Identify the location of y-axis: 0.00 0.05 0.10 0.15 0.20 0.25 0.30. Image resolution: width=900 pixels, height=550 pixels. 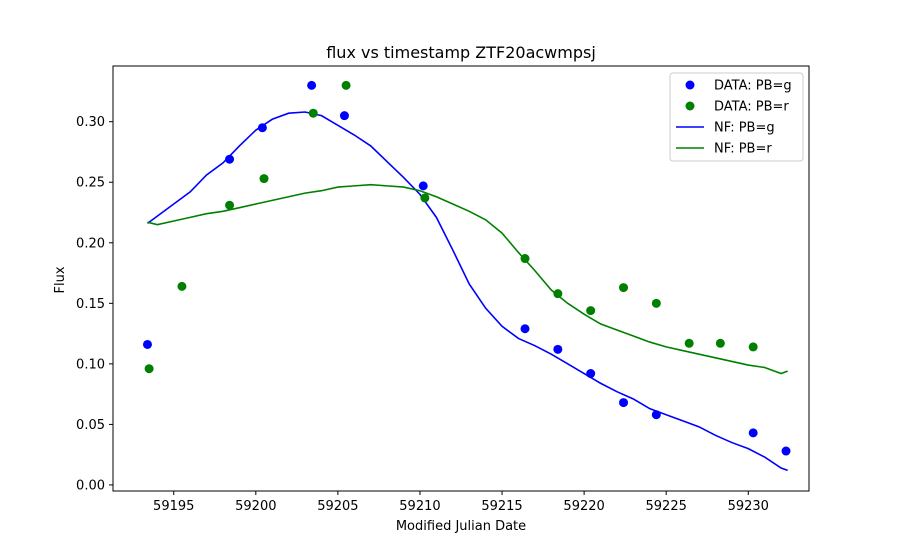
(94, 304).